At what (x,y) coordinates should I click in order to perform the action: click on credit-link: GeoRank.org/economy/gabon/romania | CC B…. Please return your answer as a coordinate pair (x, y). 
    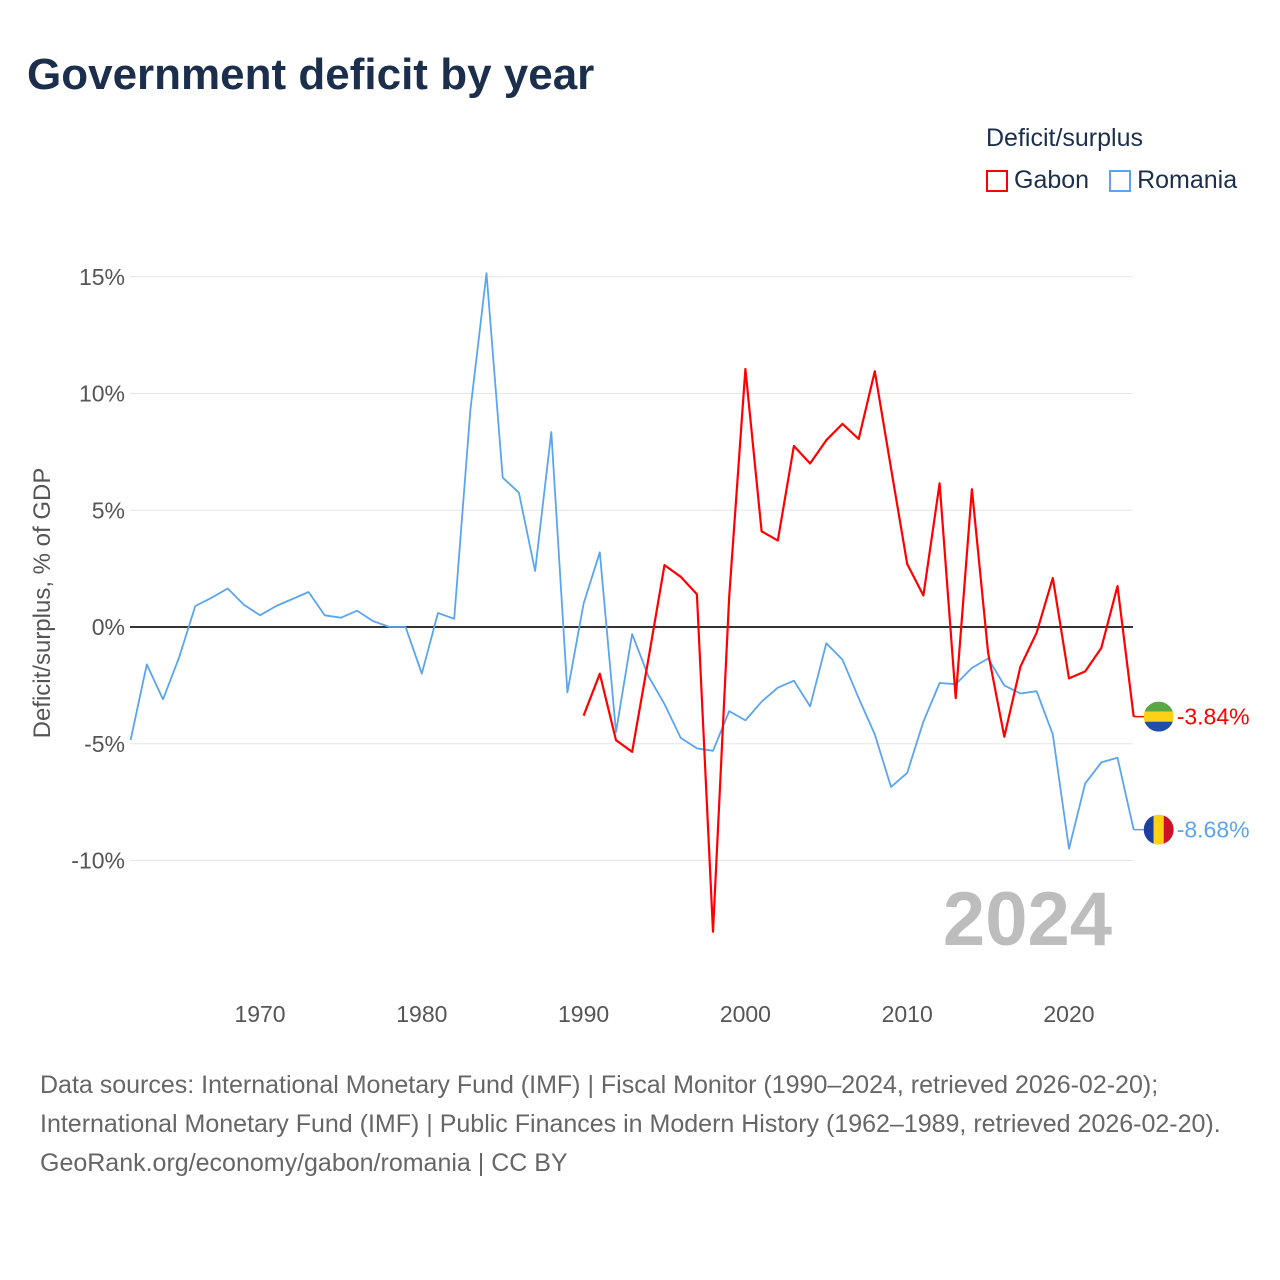
    Looking at the image, I should click on (304, 1163).